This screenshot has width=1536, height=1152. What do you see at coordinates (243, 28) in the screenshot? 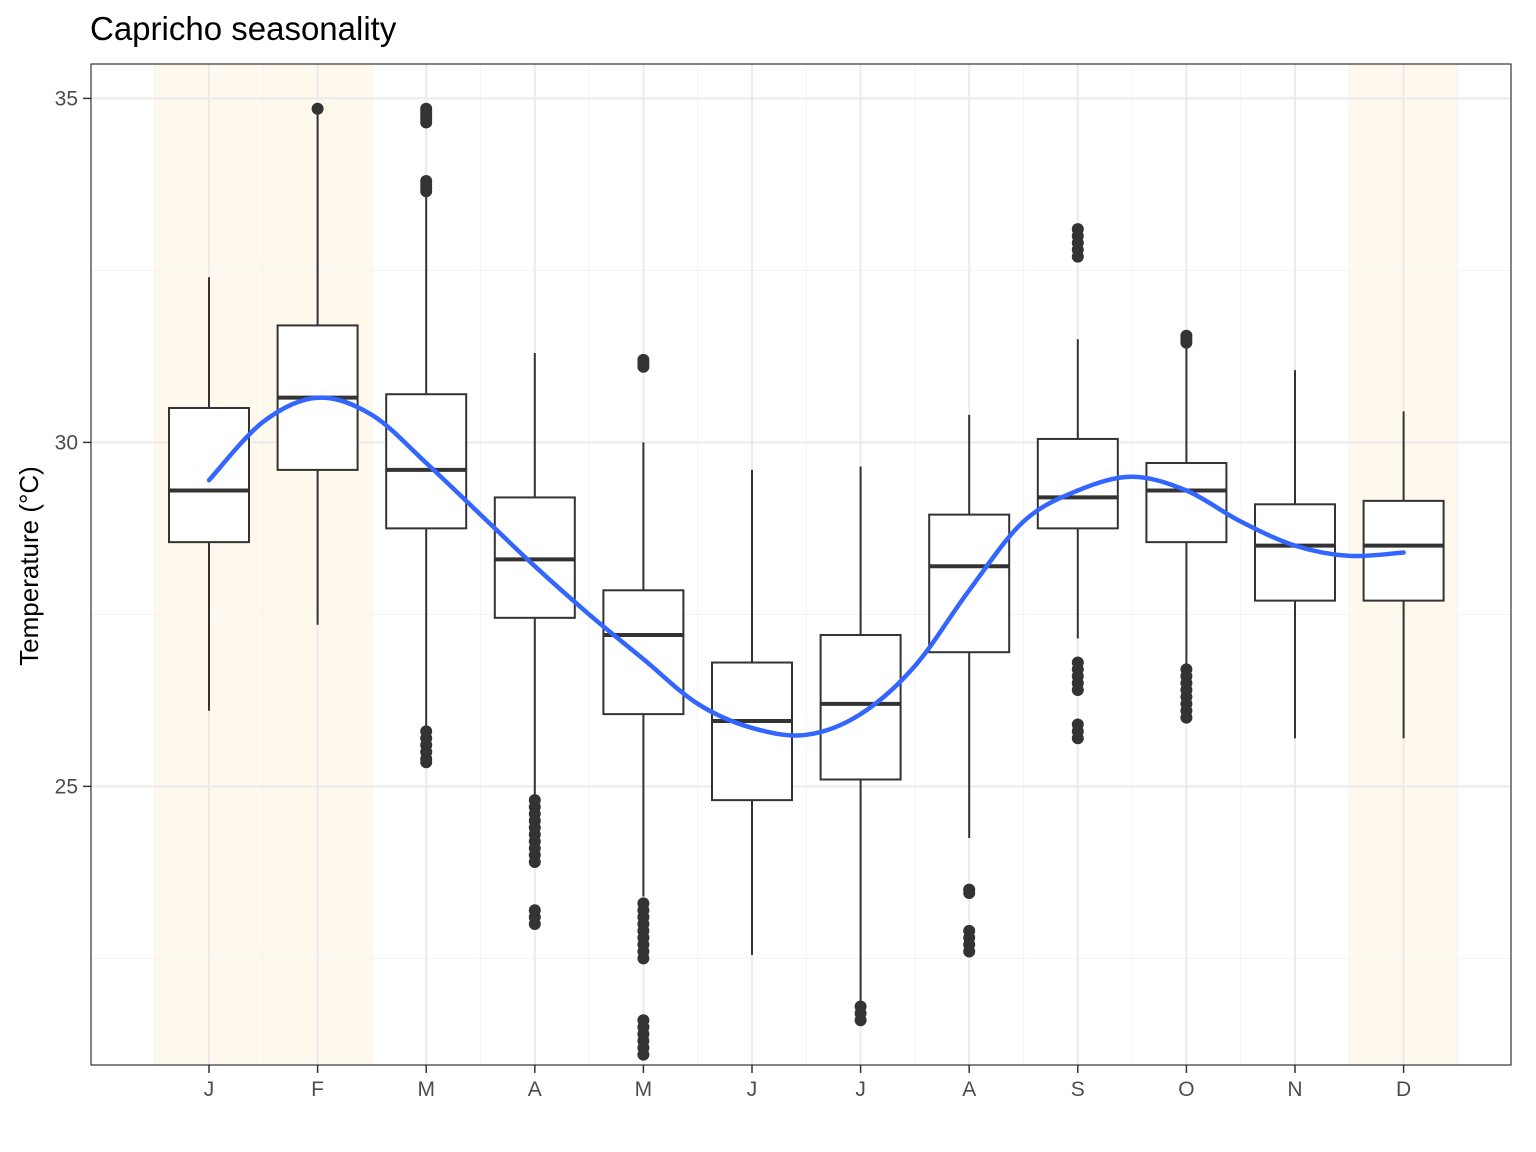
I see `chart-title: Capricho seasonality` at bounding box center [243, 28].